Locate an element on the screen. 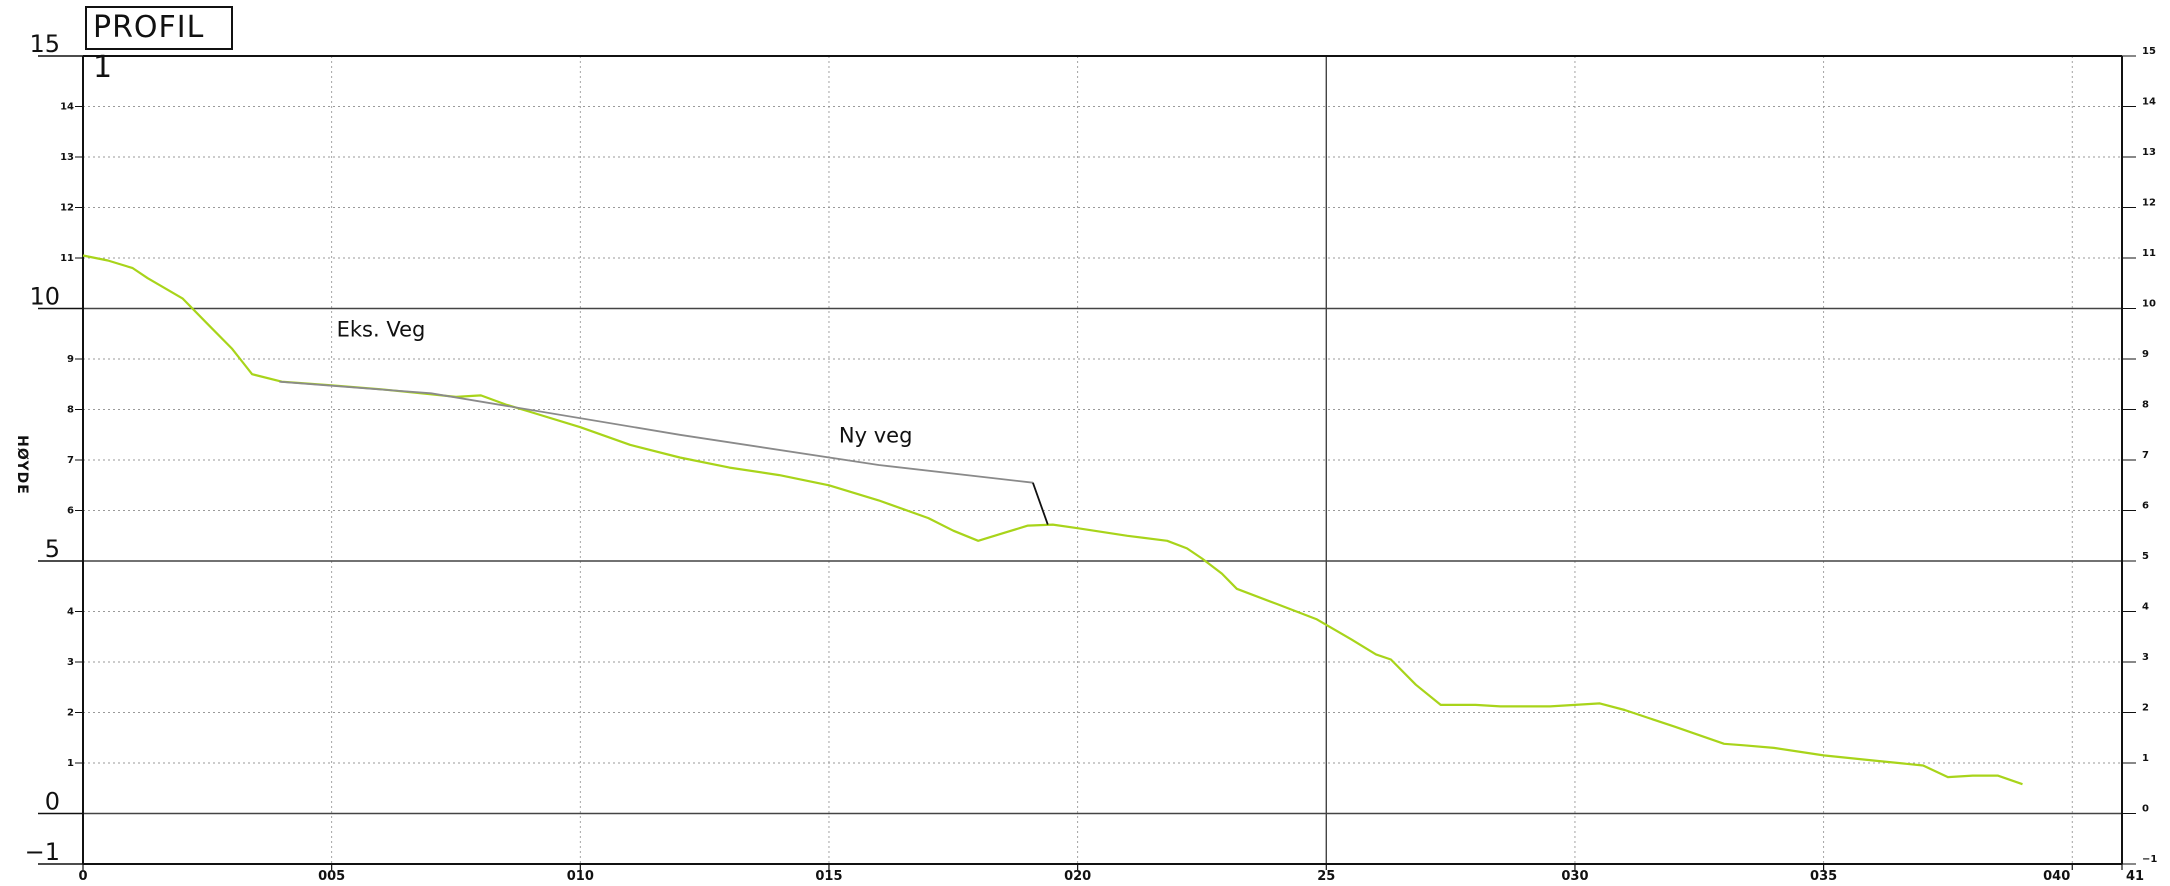  x-tick-label: 015 is located at coordinates (828, 876).